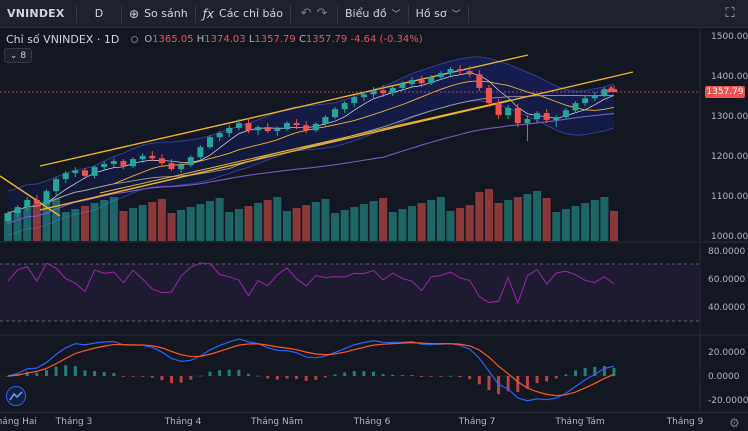 This screenshot has height=431, width=748. I want to click on channel-mid-line, so click(305, 146).